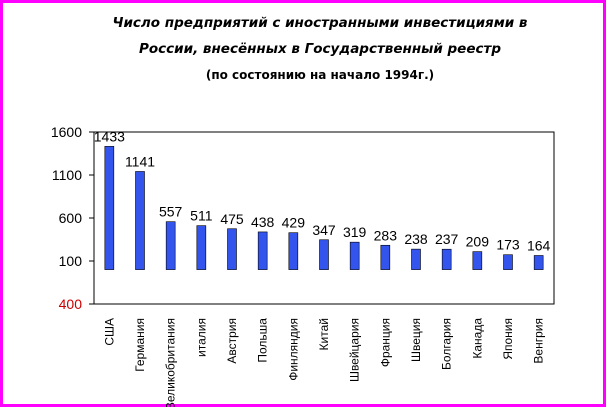  Describe the element at coordinates (508, 245) in the screenshot. I see `data-label: 173` at that location.